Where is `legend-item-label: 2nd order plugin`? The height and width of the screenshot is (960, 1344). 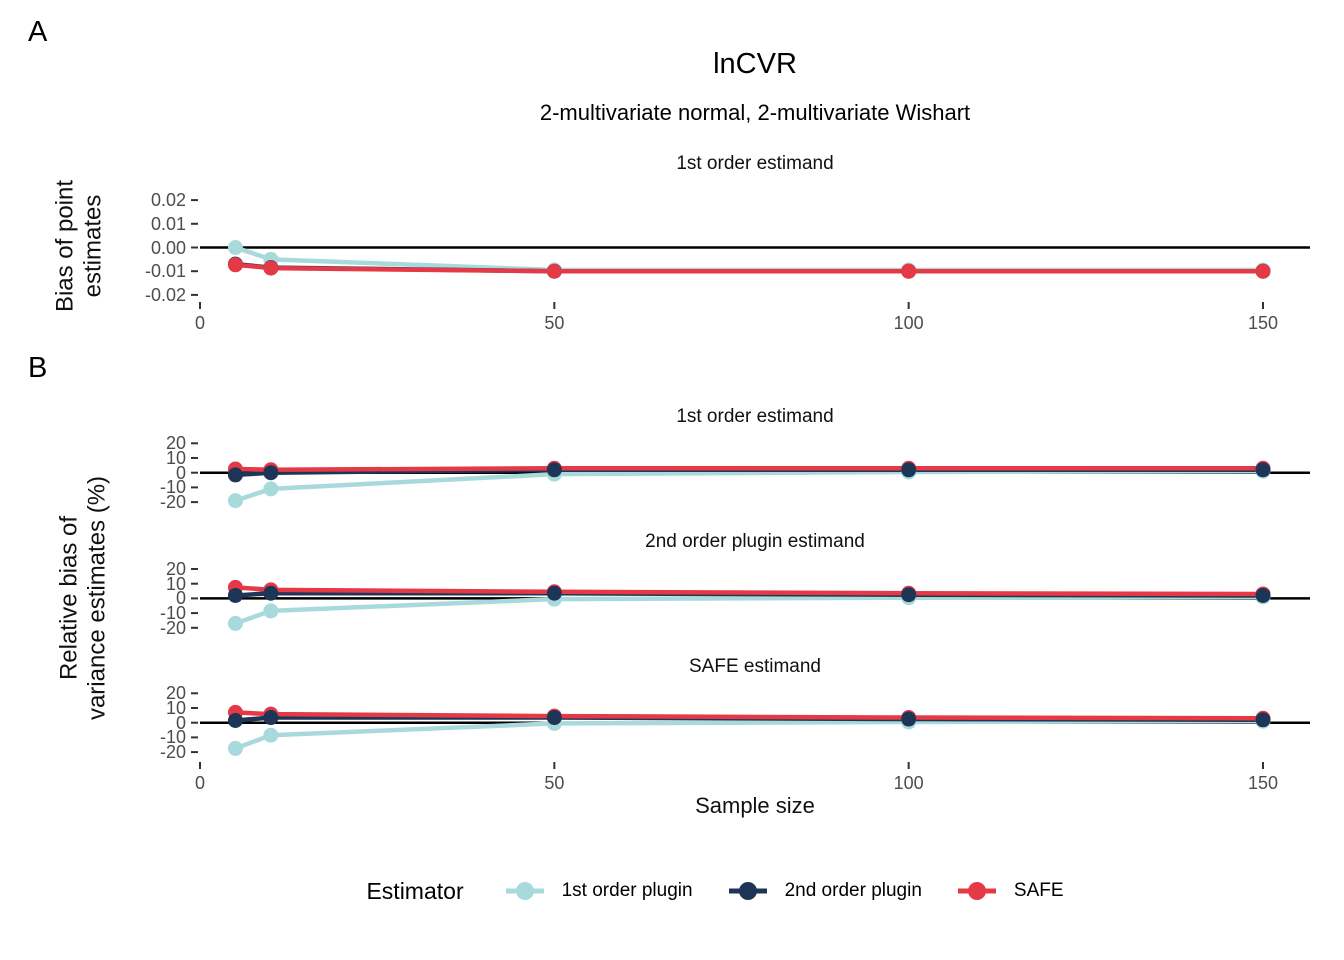 legend-item-label: 2nd order plugin is located at coordinates (853, 890).